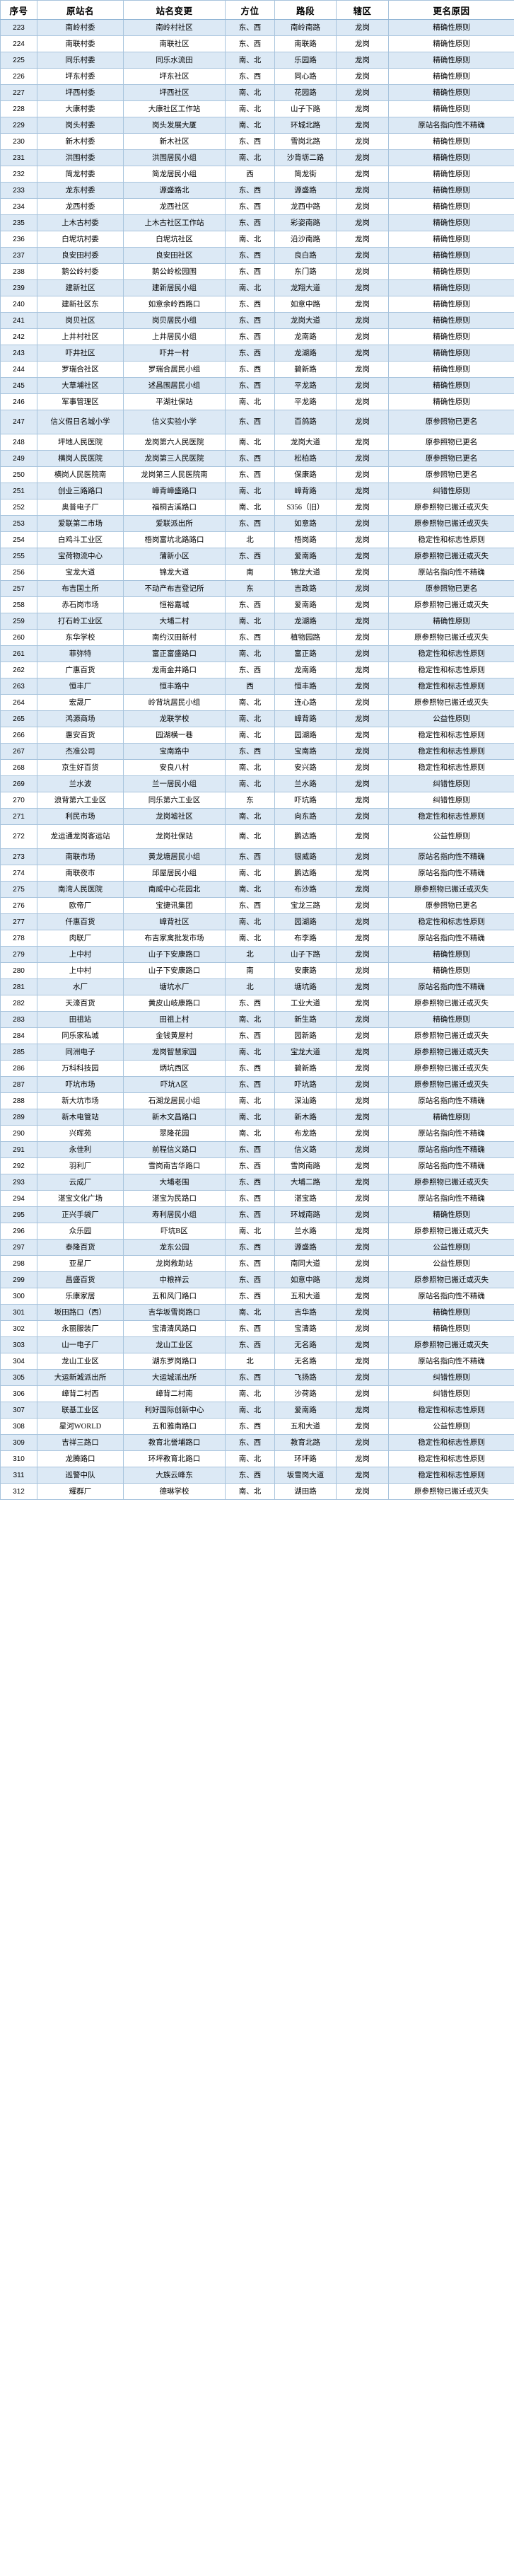 The width and height of the screenshot is (514, 2576). Describe the element at coordinates (19, 1426) in the screenshot. I see `cell-seq: 308` at that location.